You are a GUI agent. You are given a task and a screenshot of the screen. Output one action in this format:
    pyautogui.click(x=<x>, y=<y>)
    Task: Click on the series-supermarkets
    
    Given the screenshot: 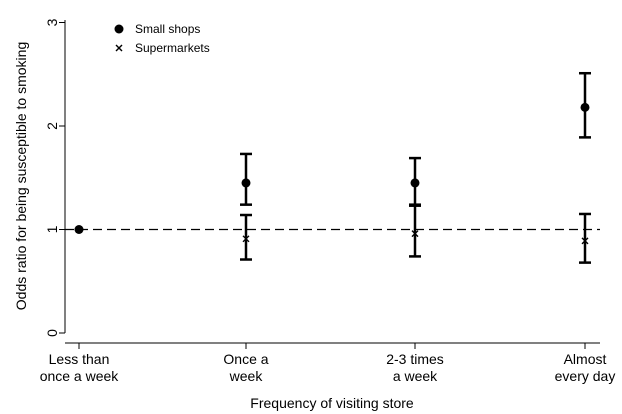 What is the action you would take?
    pyautogui.click(x=333, y=234)
    